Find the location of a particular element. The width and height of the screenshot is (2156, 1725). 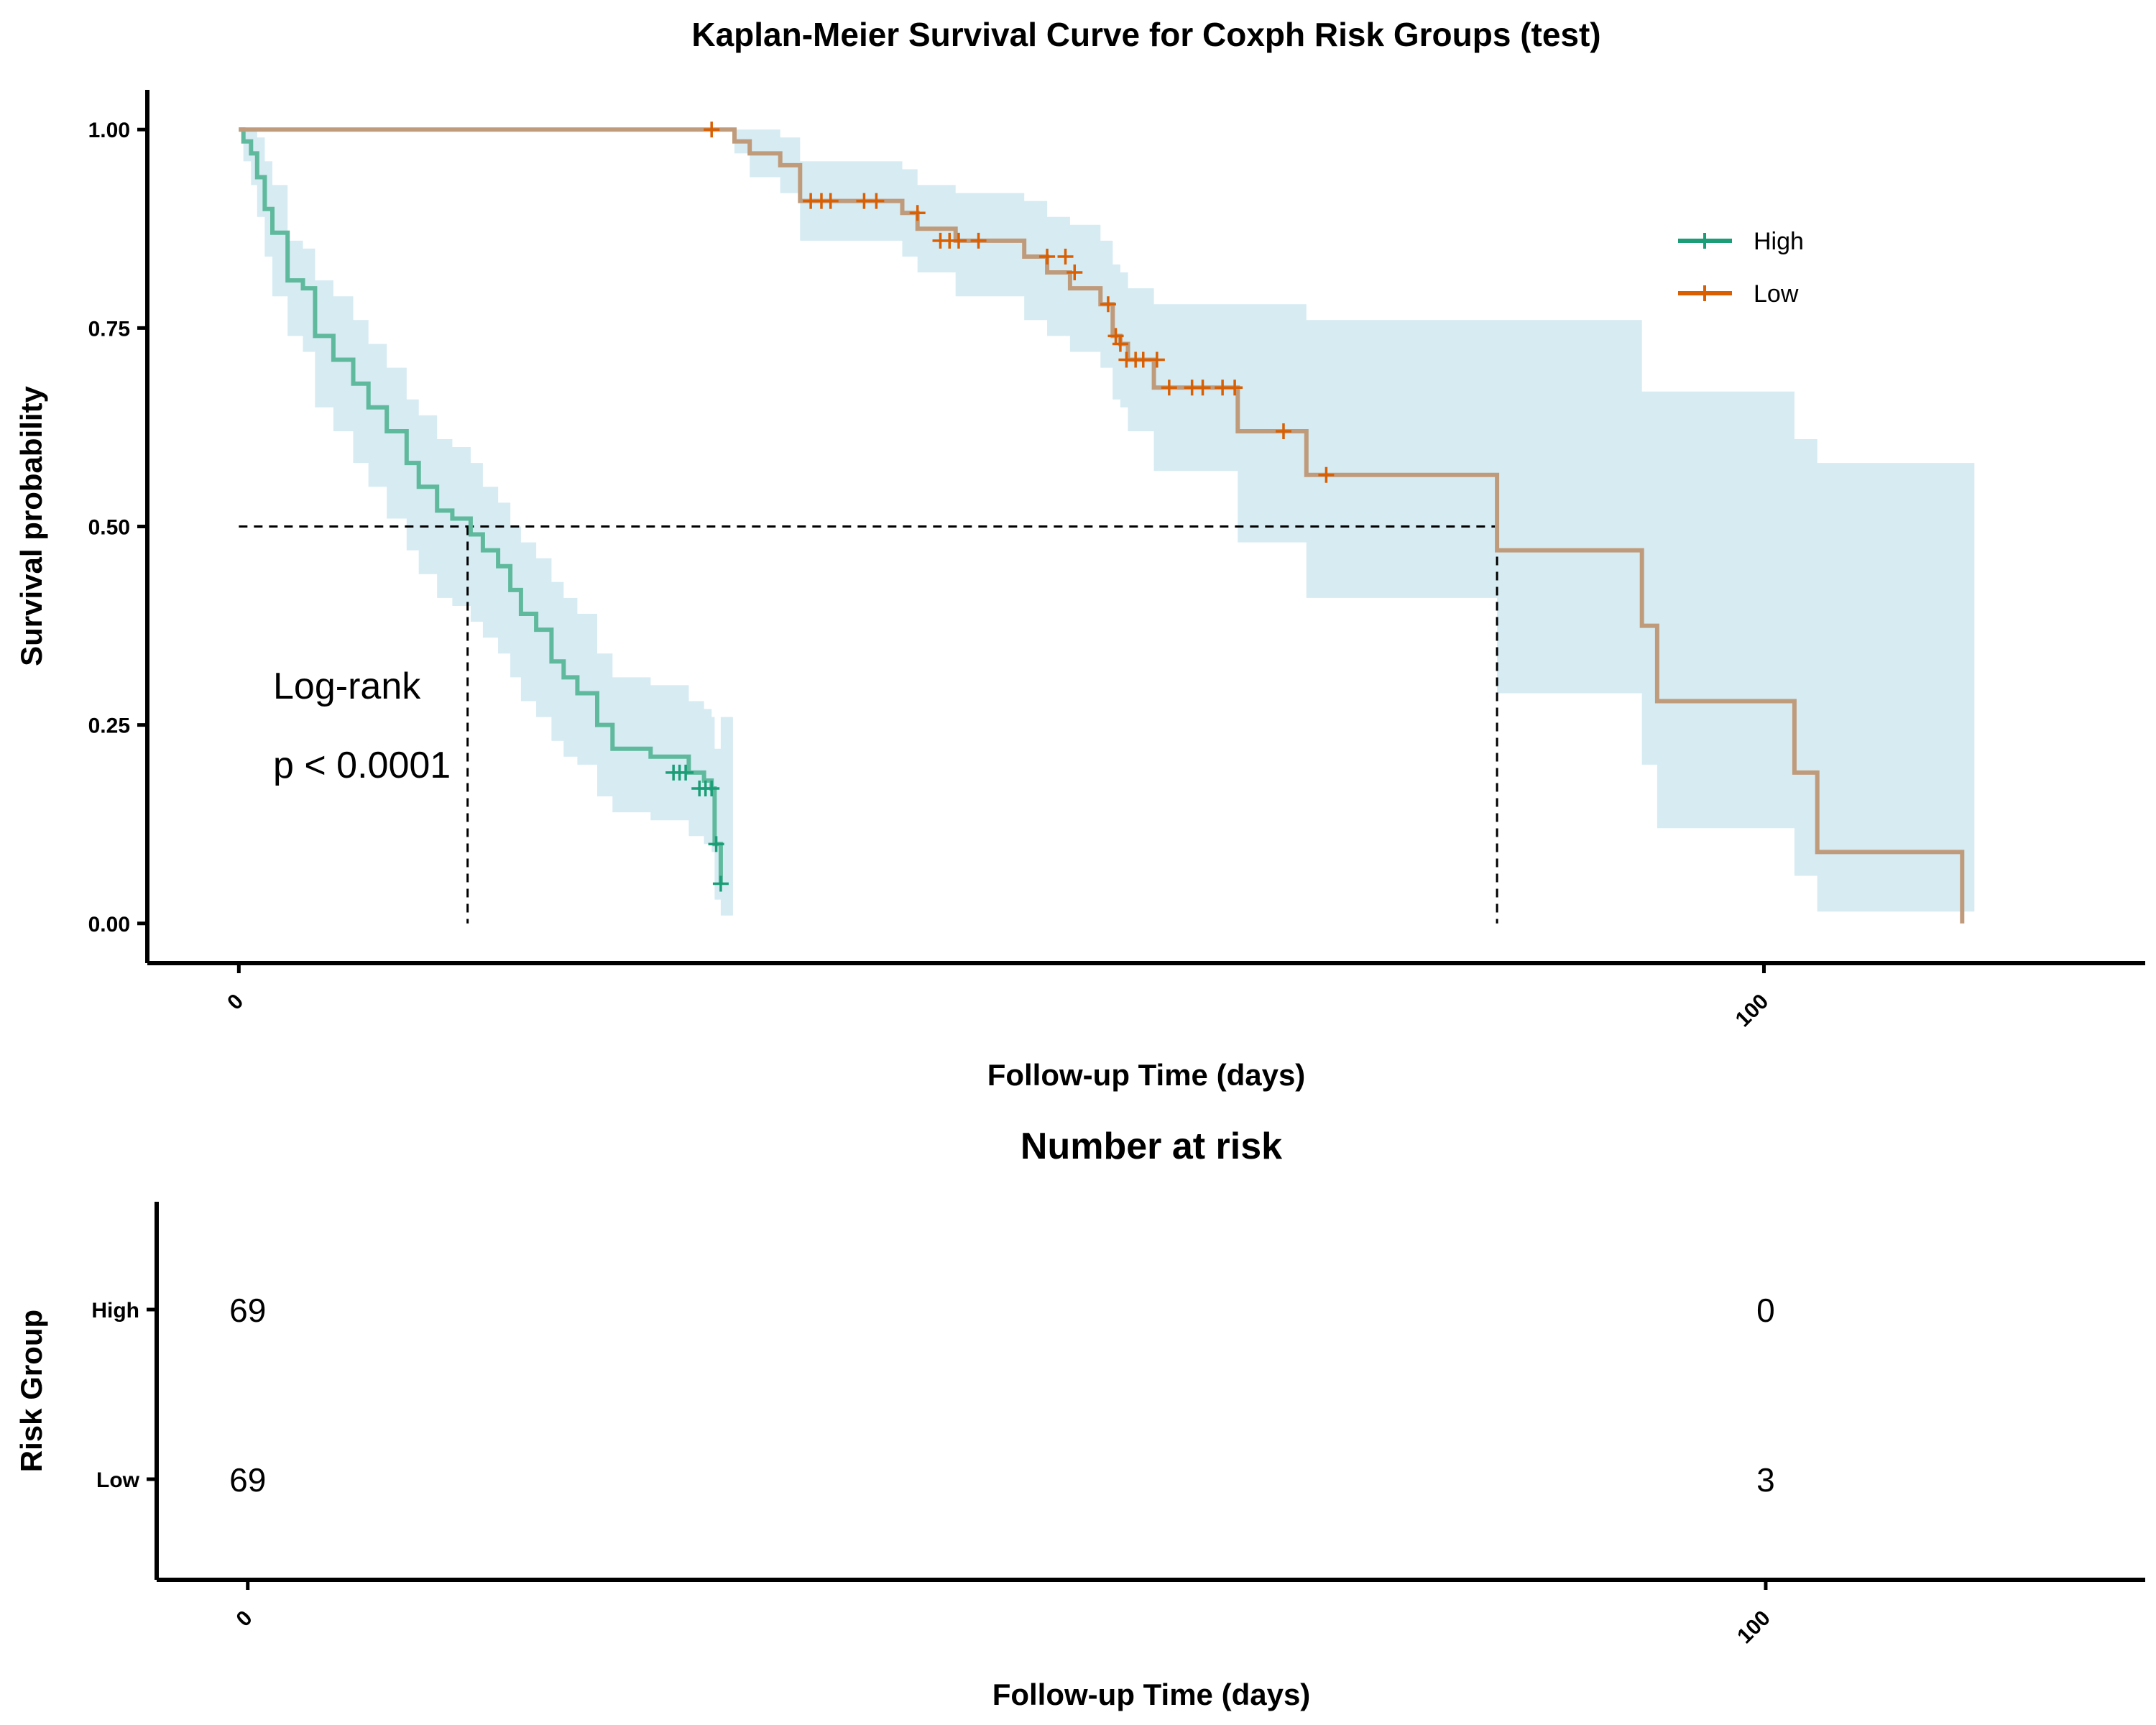

km-legend: High Low is located at coordinates (1741, 268).